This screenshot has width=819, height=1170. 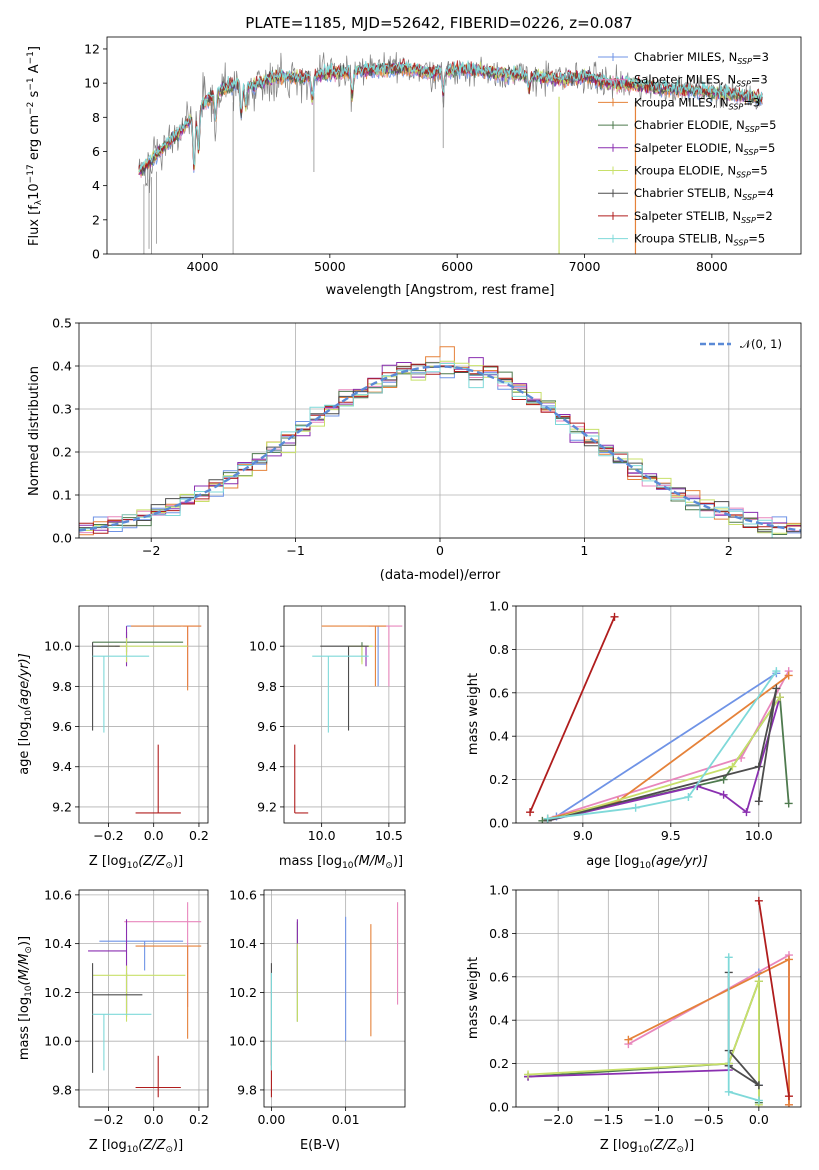 What do you see at coordinates (31, 173) in the screenshot?
I see `spectrum-ylabel-exp: −17` at bounding box center [31, 173].